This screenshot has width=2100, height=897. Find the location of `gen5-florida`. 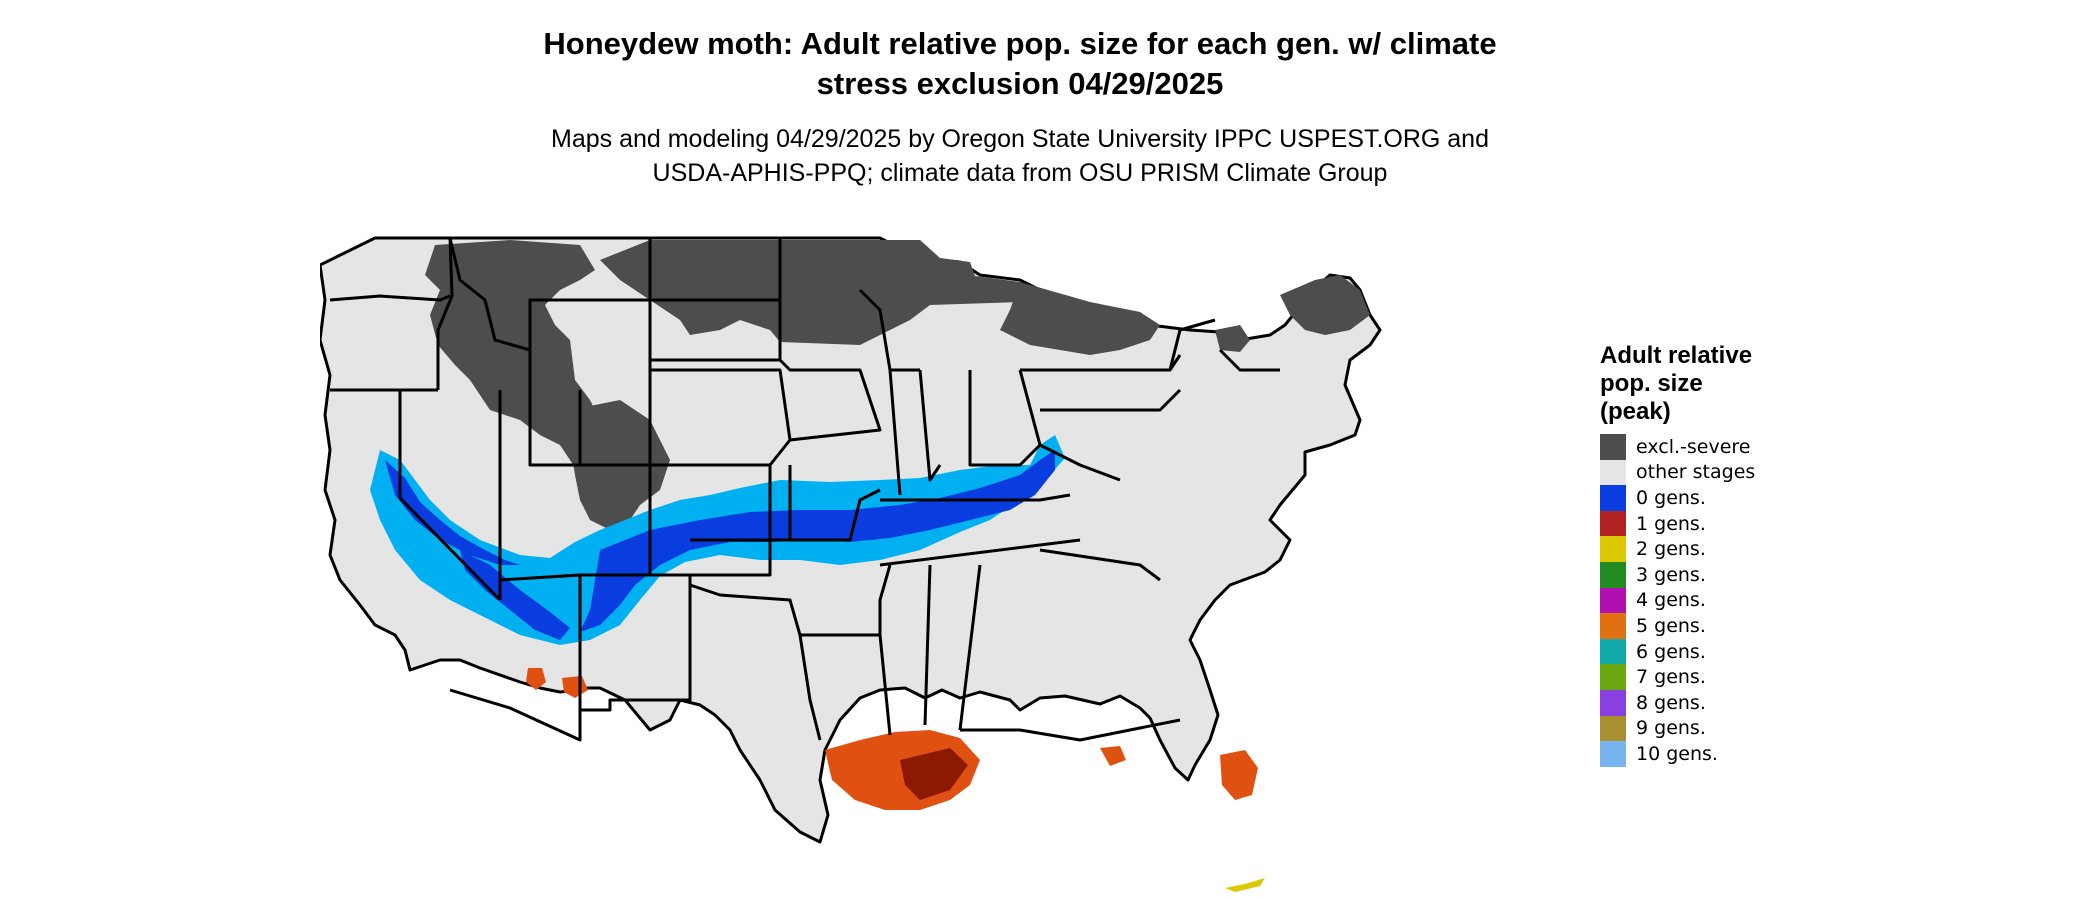

gen5-florida is located at coordinates (1239, 775).